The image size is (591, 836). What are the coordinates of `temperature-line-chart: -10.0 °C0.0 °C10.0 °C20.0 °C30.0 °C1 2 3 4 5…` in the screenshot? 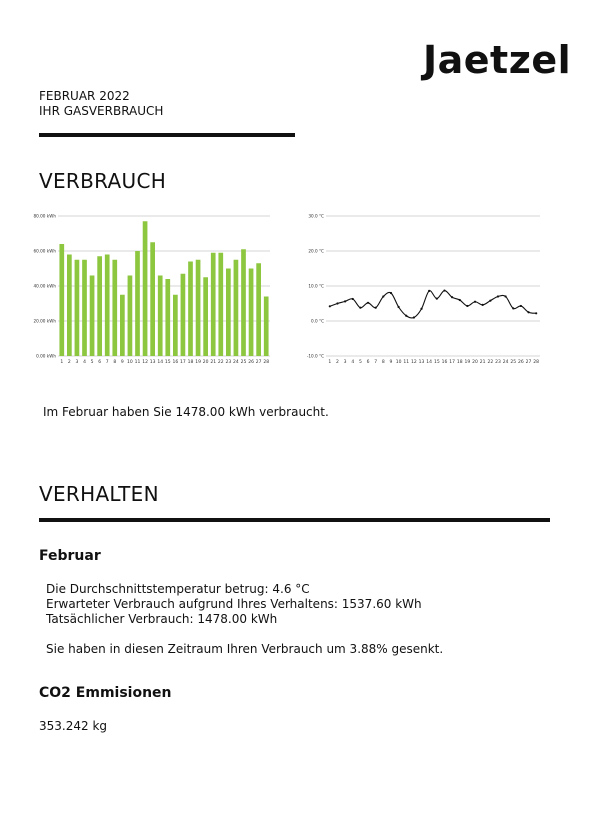 It's located at (423, 289).